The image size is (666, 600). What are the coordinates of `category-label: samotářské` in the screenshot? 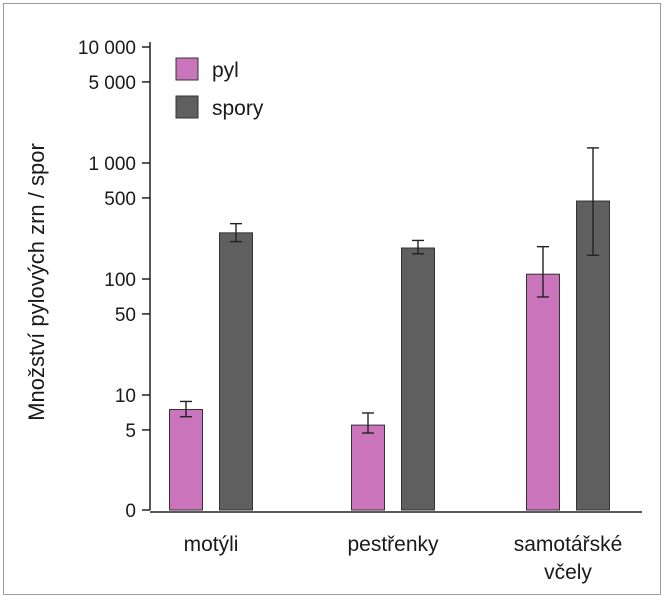 It's located at (568, 544).